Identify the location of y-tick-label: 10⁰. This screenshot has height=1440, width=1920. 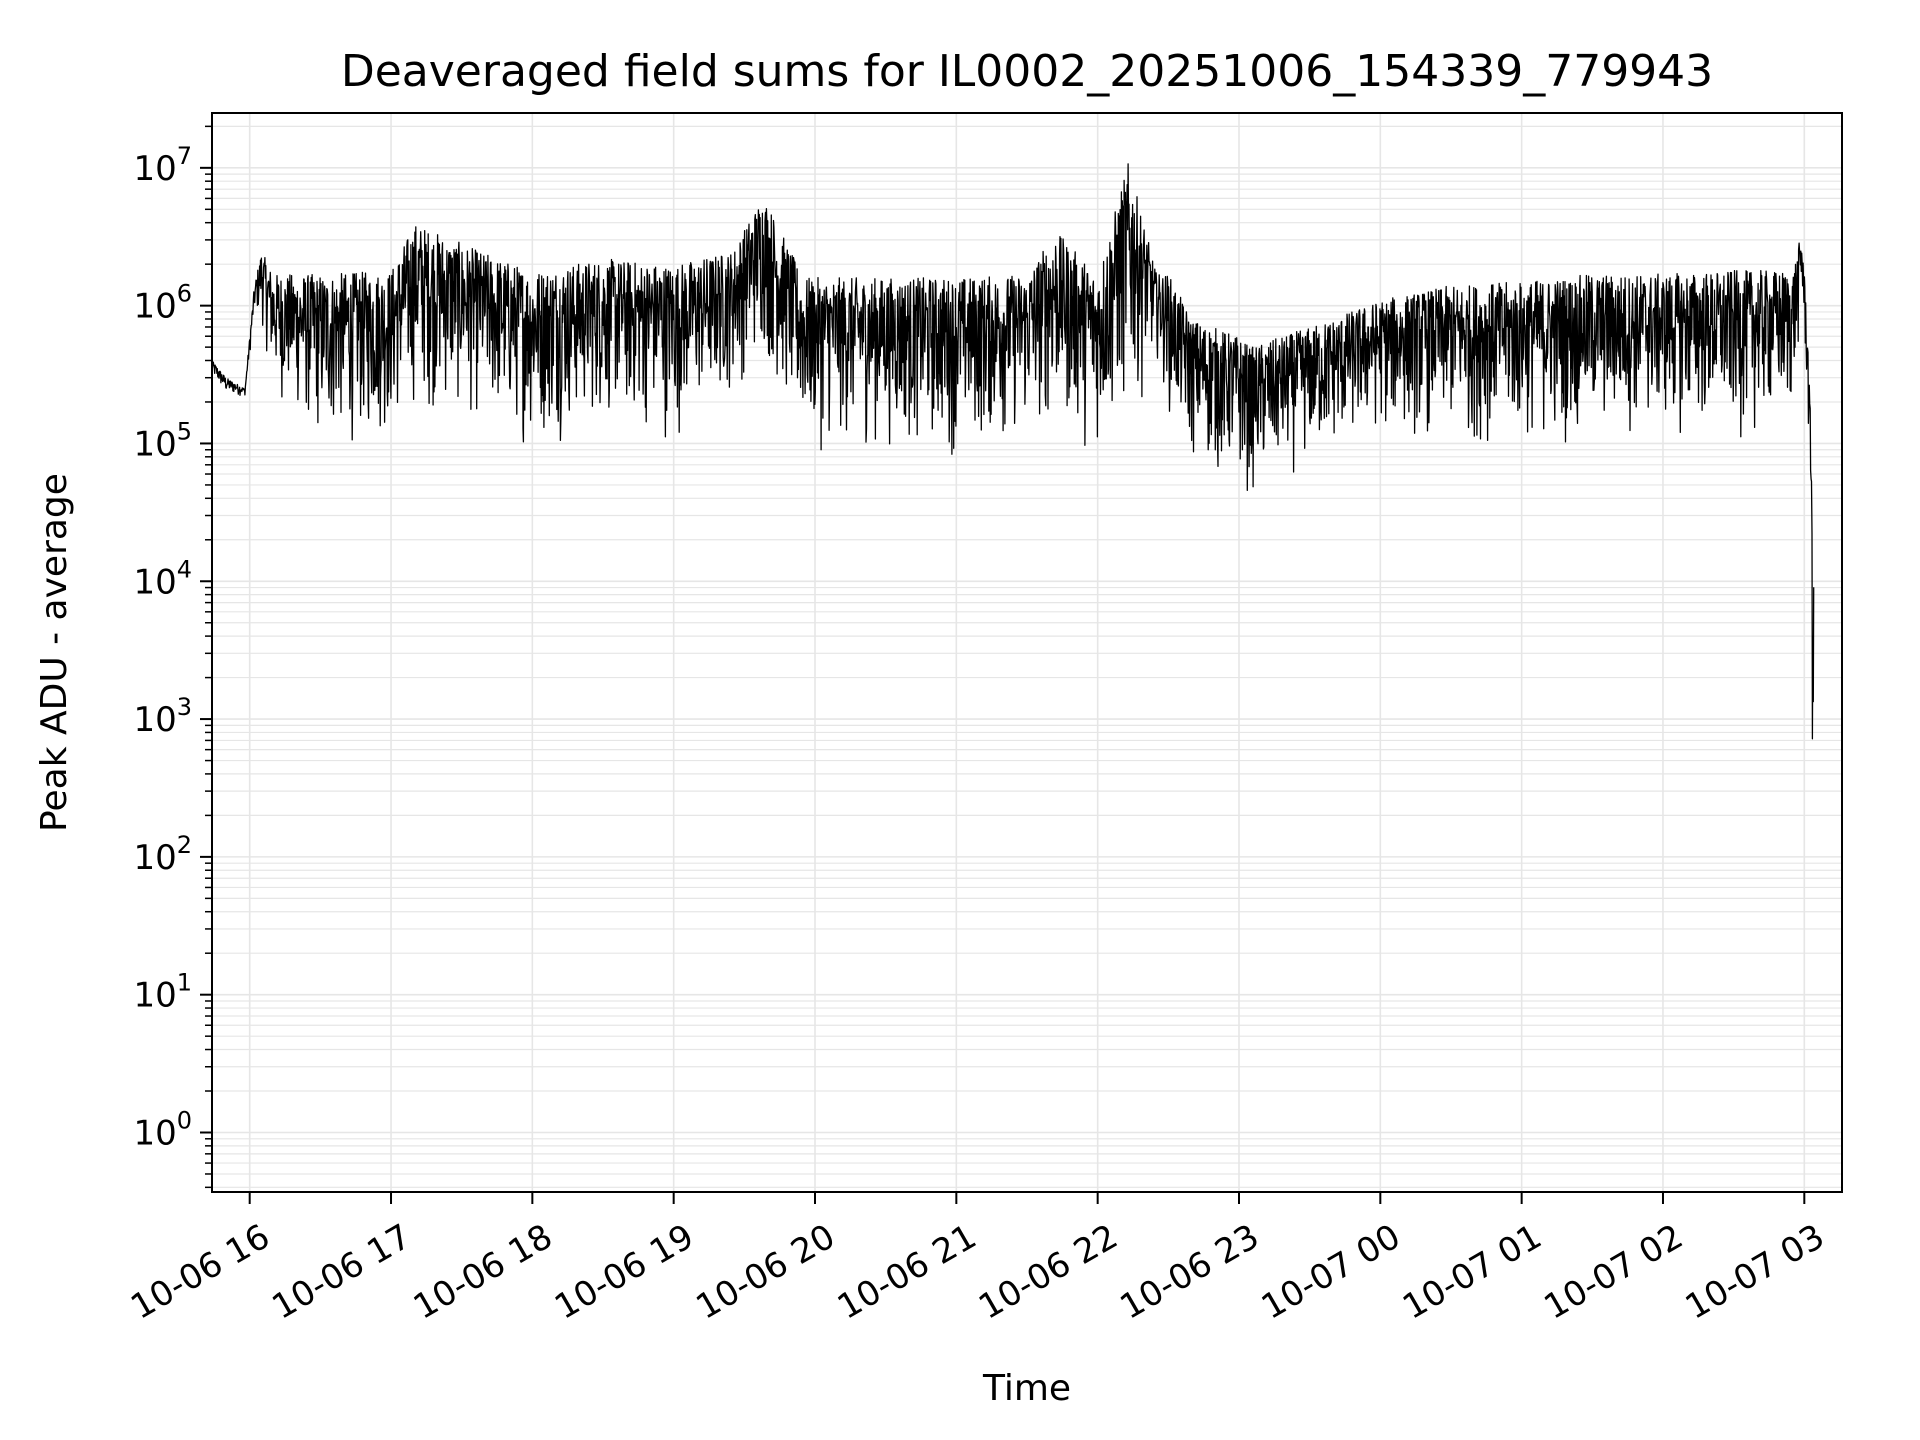
(162, 1129).